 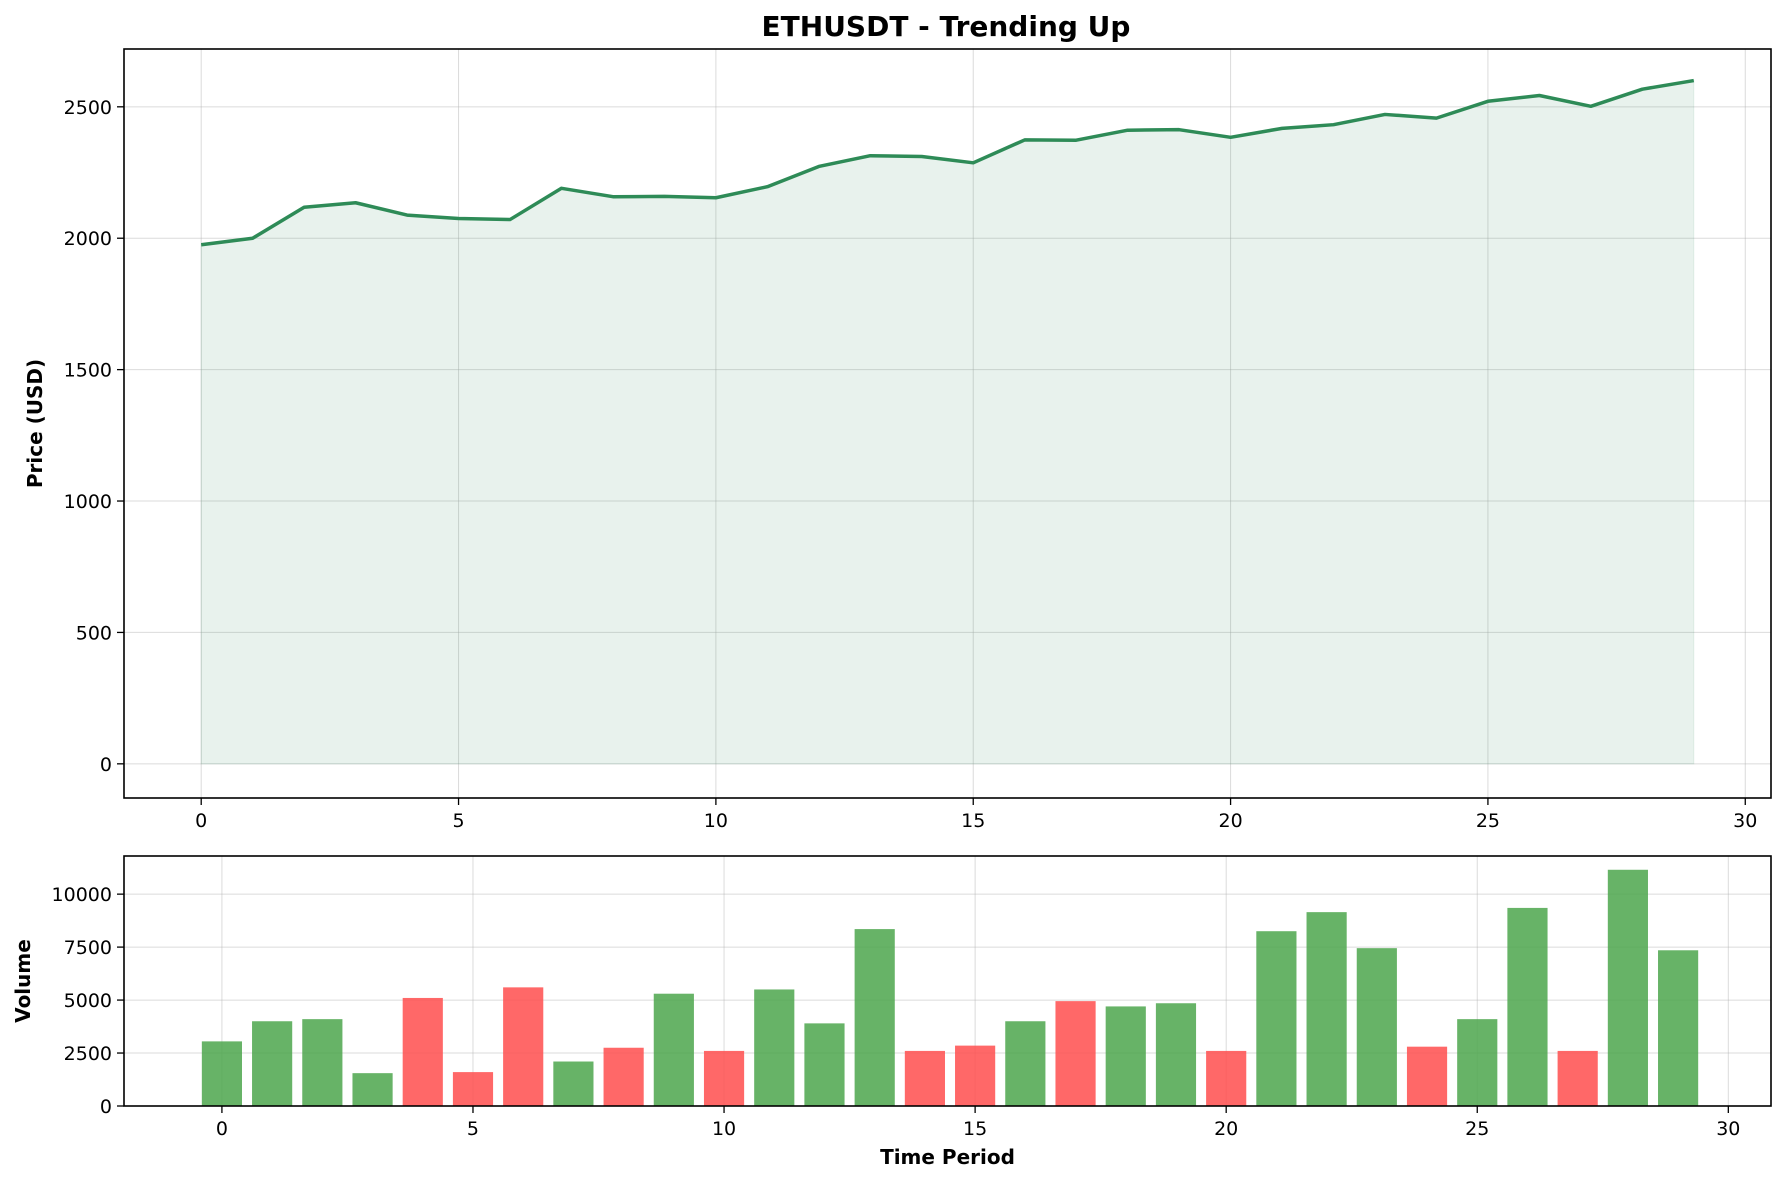 What do you see at coordinates (947, 1157) in the screenshot?
I see `volume-x-axis-label: Time Period` at bounding box center [947, 1157].